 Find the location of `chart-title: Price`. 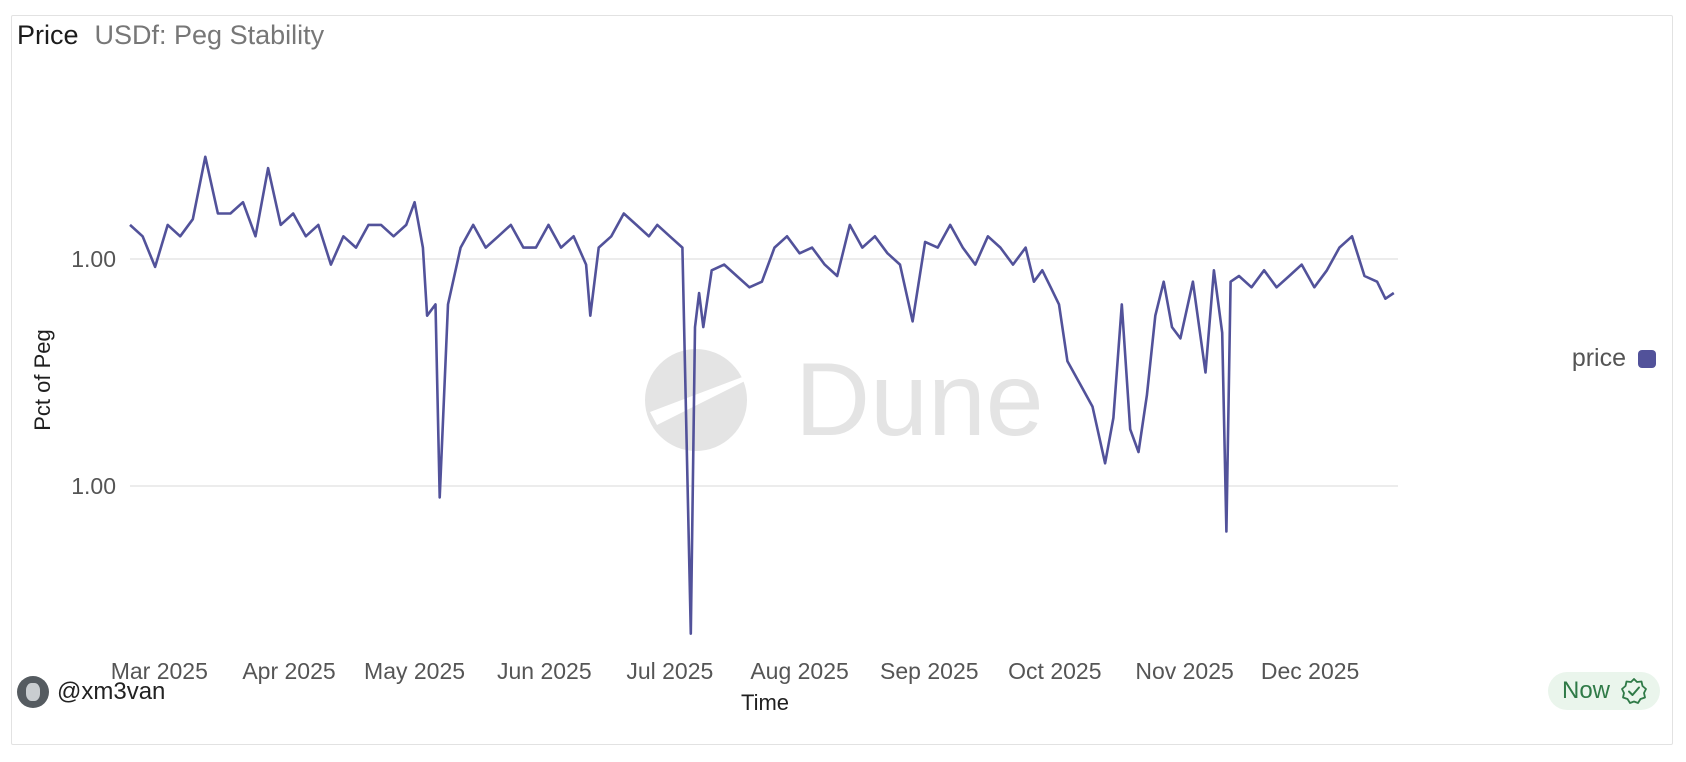

chart-title: Price is located at coordinates (48, 35).